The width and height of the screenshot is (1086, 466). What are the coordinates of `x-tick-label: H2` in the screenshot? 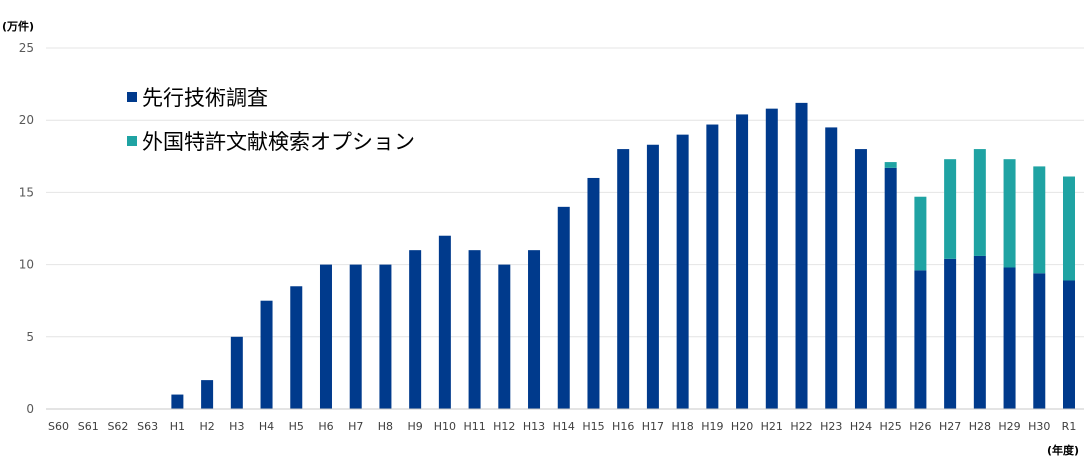 It's located at (206, 426).